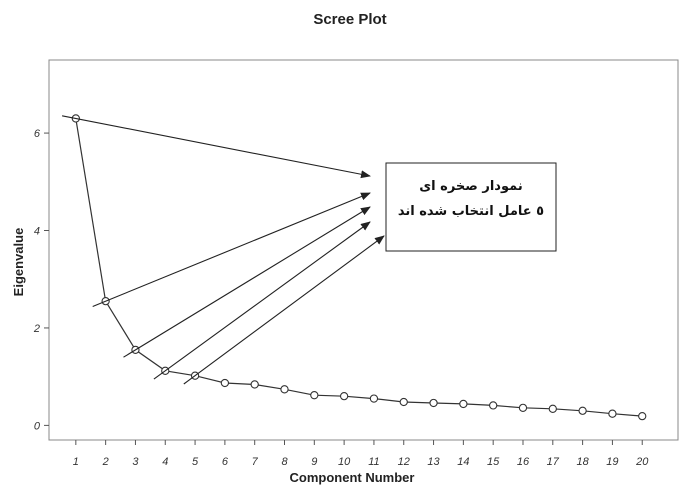 Image resolution: width=679 pixels, height=486 pixels. I want to click on x-tick-label: 13, so click(433, 462).